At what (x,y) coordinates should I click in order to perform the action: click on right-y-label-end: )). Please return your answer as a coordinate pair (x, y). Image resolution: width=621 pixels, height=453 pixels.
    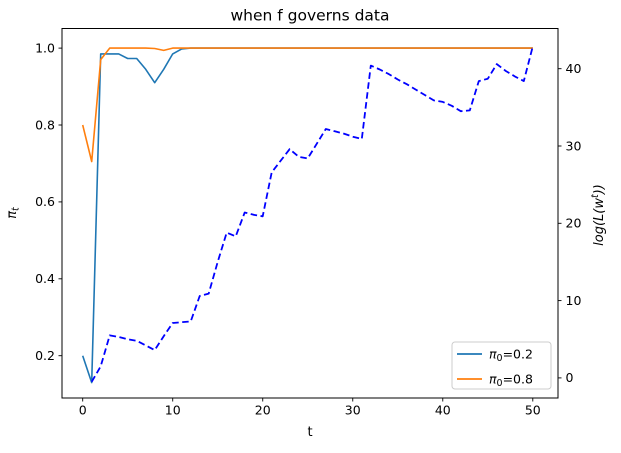
    Looking at the image, I should click on (599, 189).